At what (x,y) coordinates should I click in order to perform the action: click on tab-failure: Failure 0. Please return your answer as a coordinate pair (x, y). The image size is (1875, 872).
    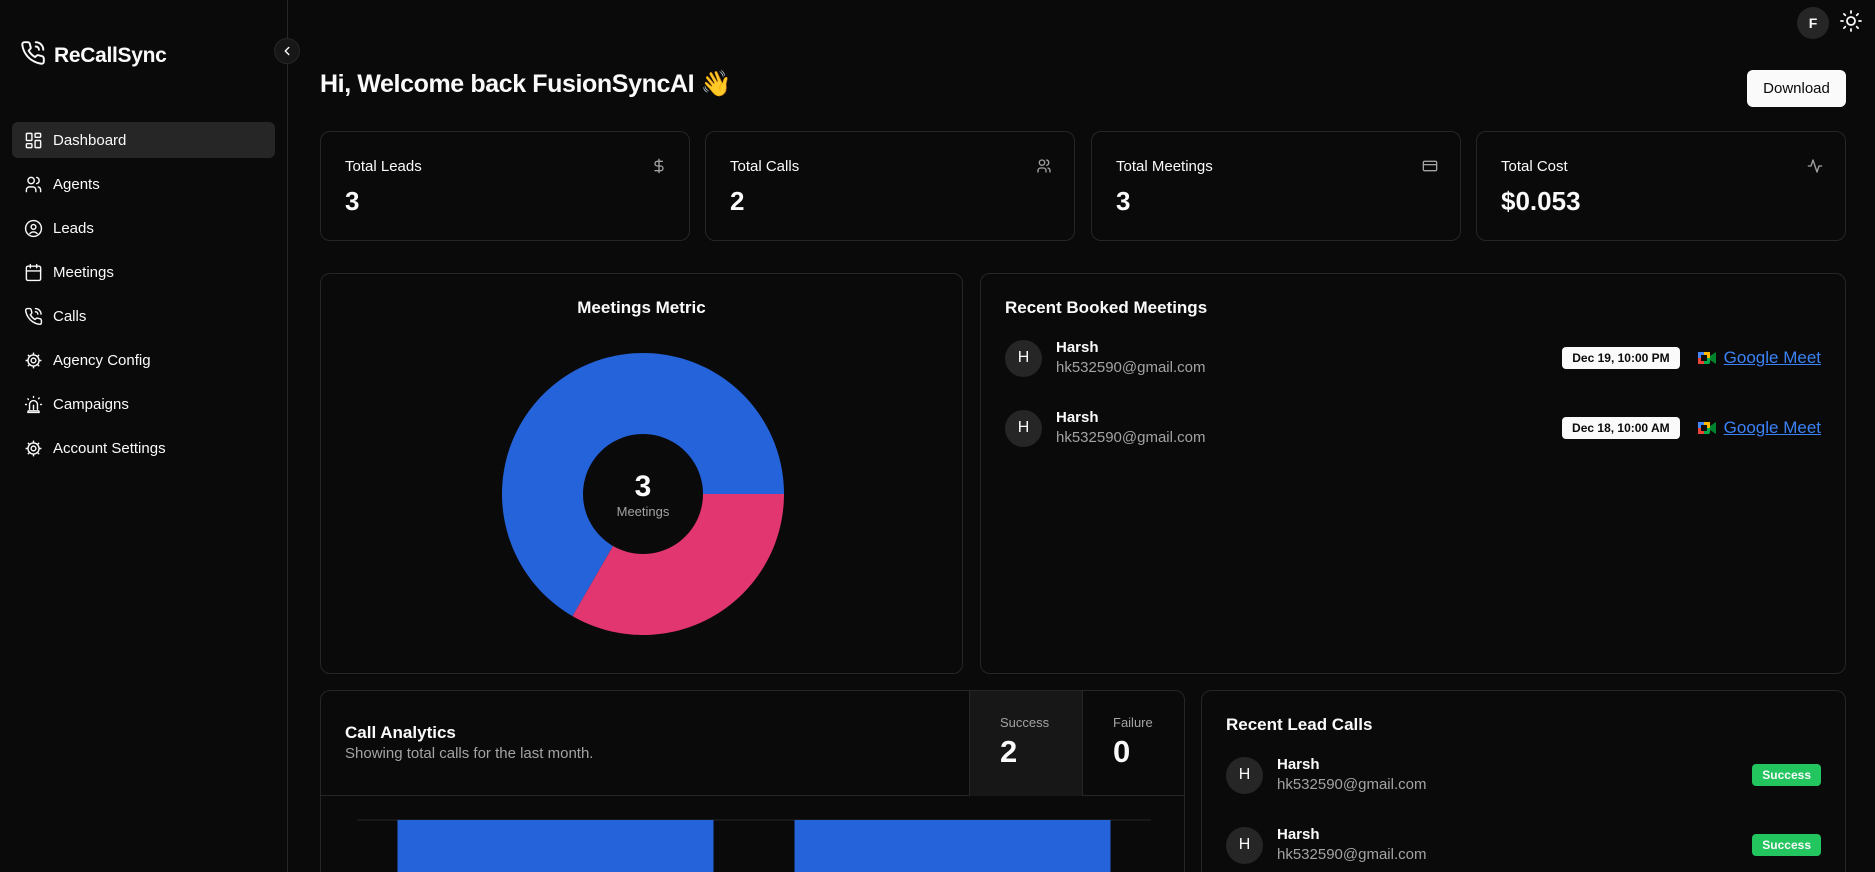
    Looking at the image, I should click on (1133, 743).